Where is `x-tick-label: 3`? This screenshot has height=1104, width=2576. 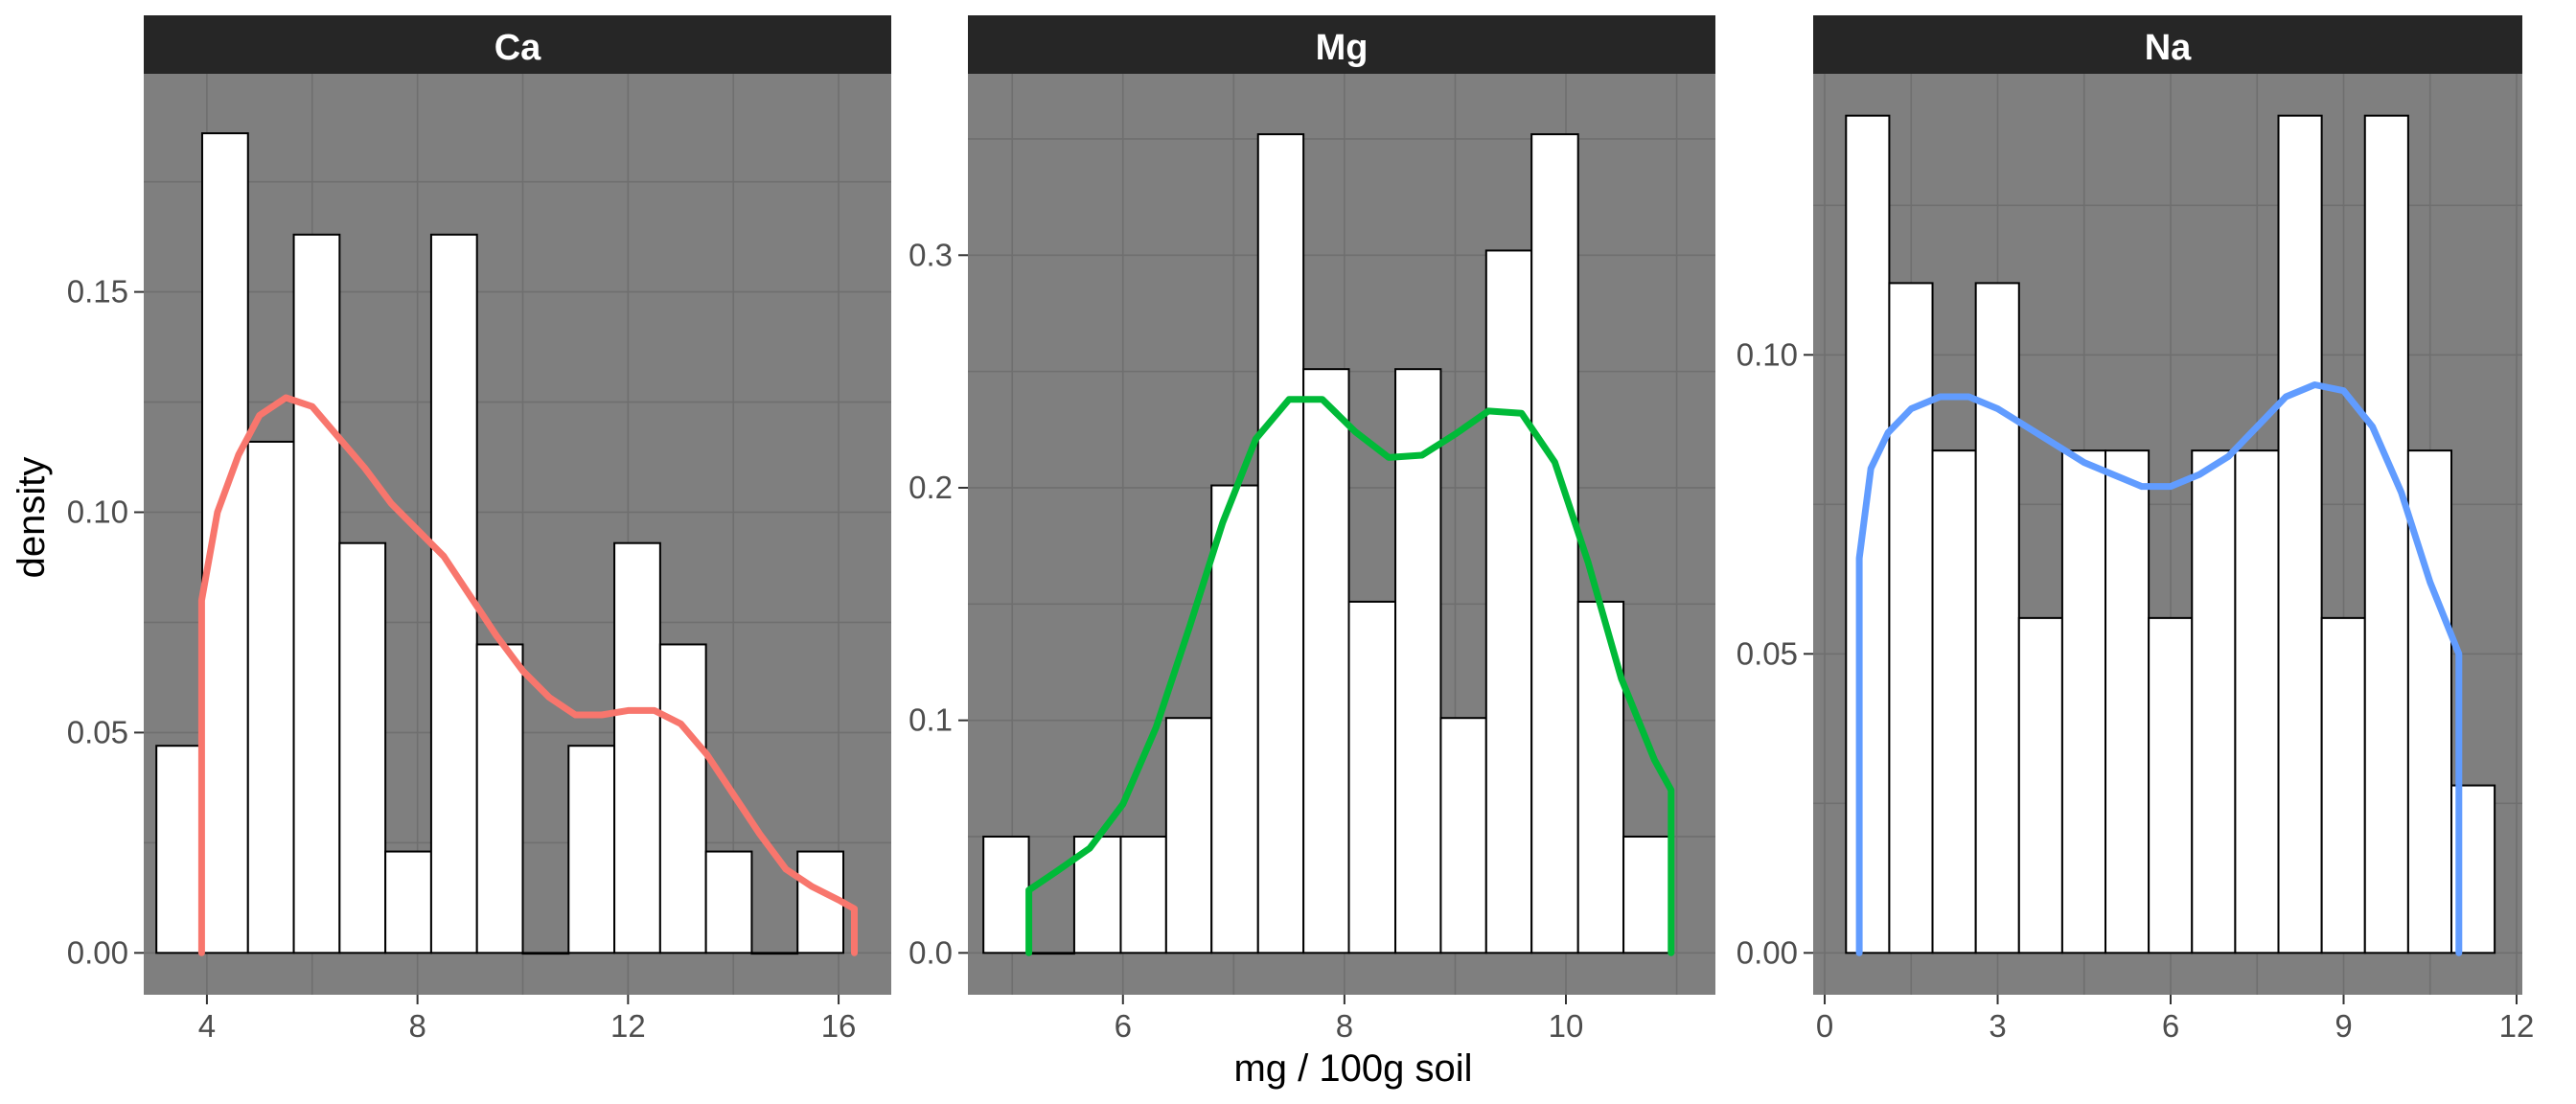
x-tick-label: 3 is located at coordinates (1997, 1026).